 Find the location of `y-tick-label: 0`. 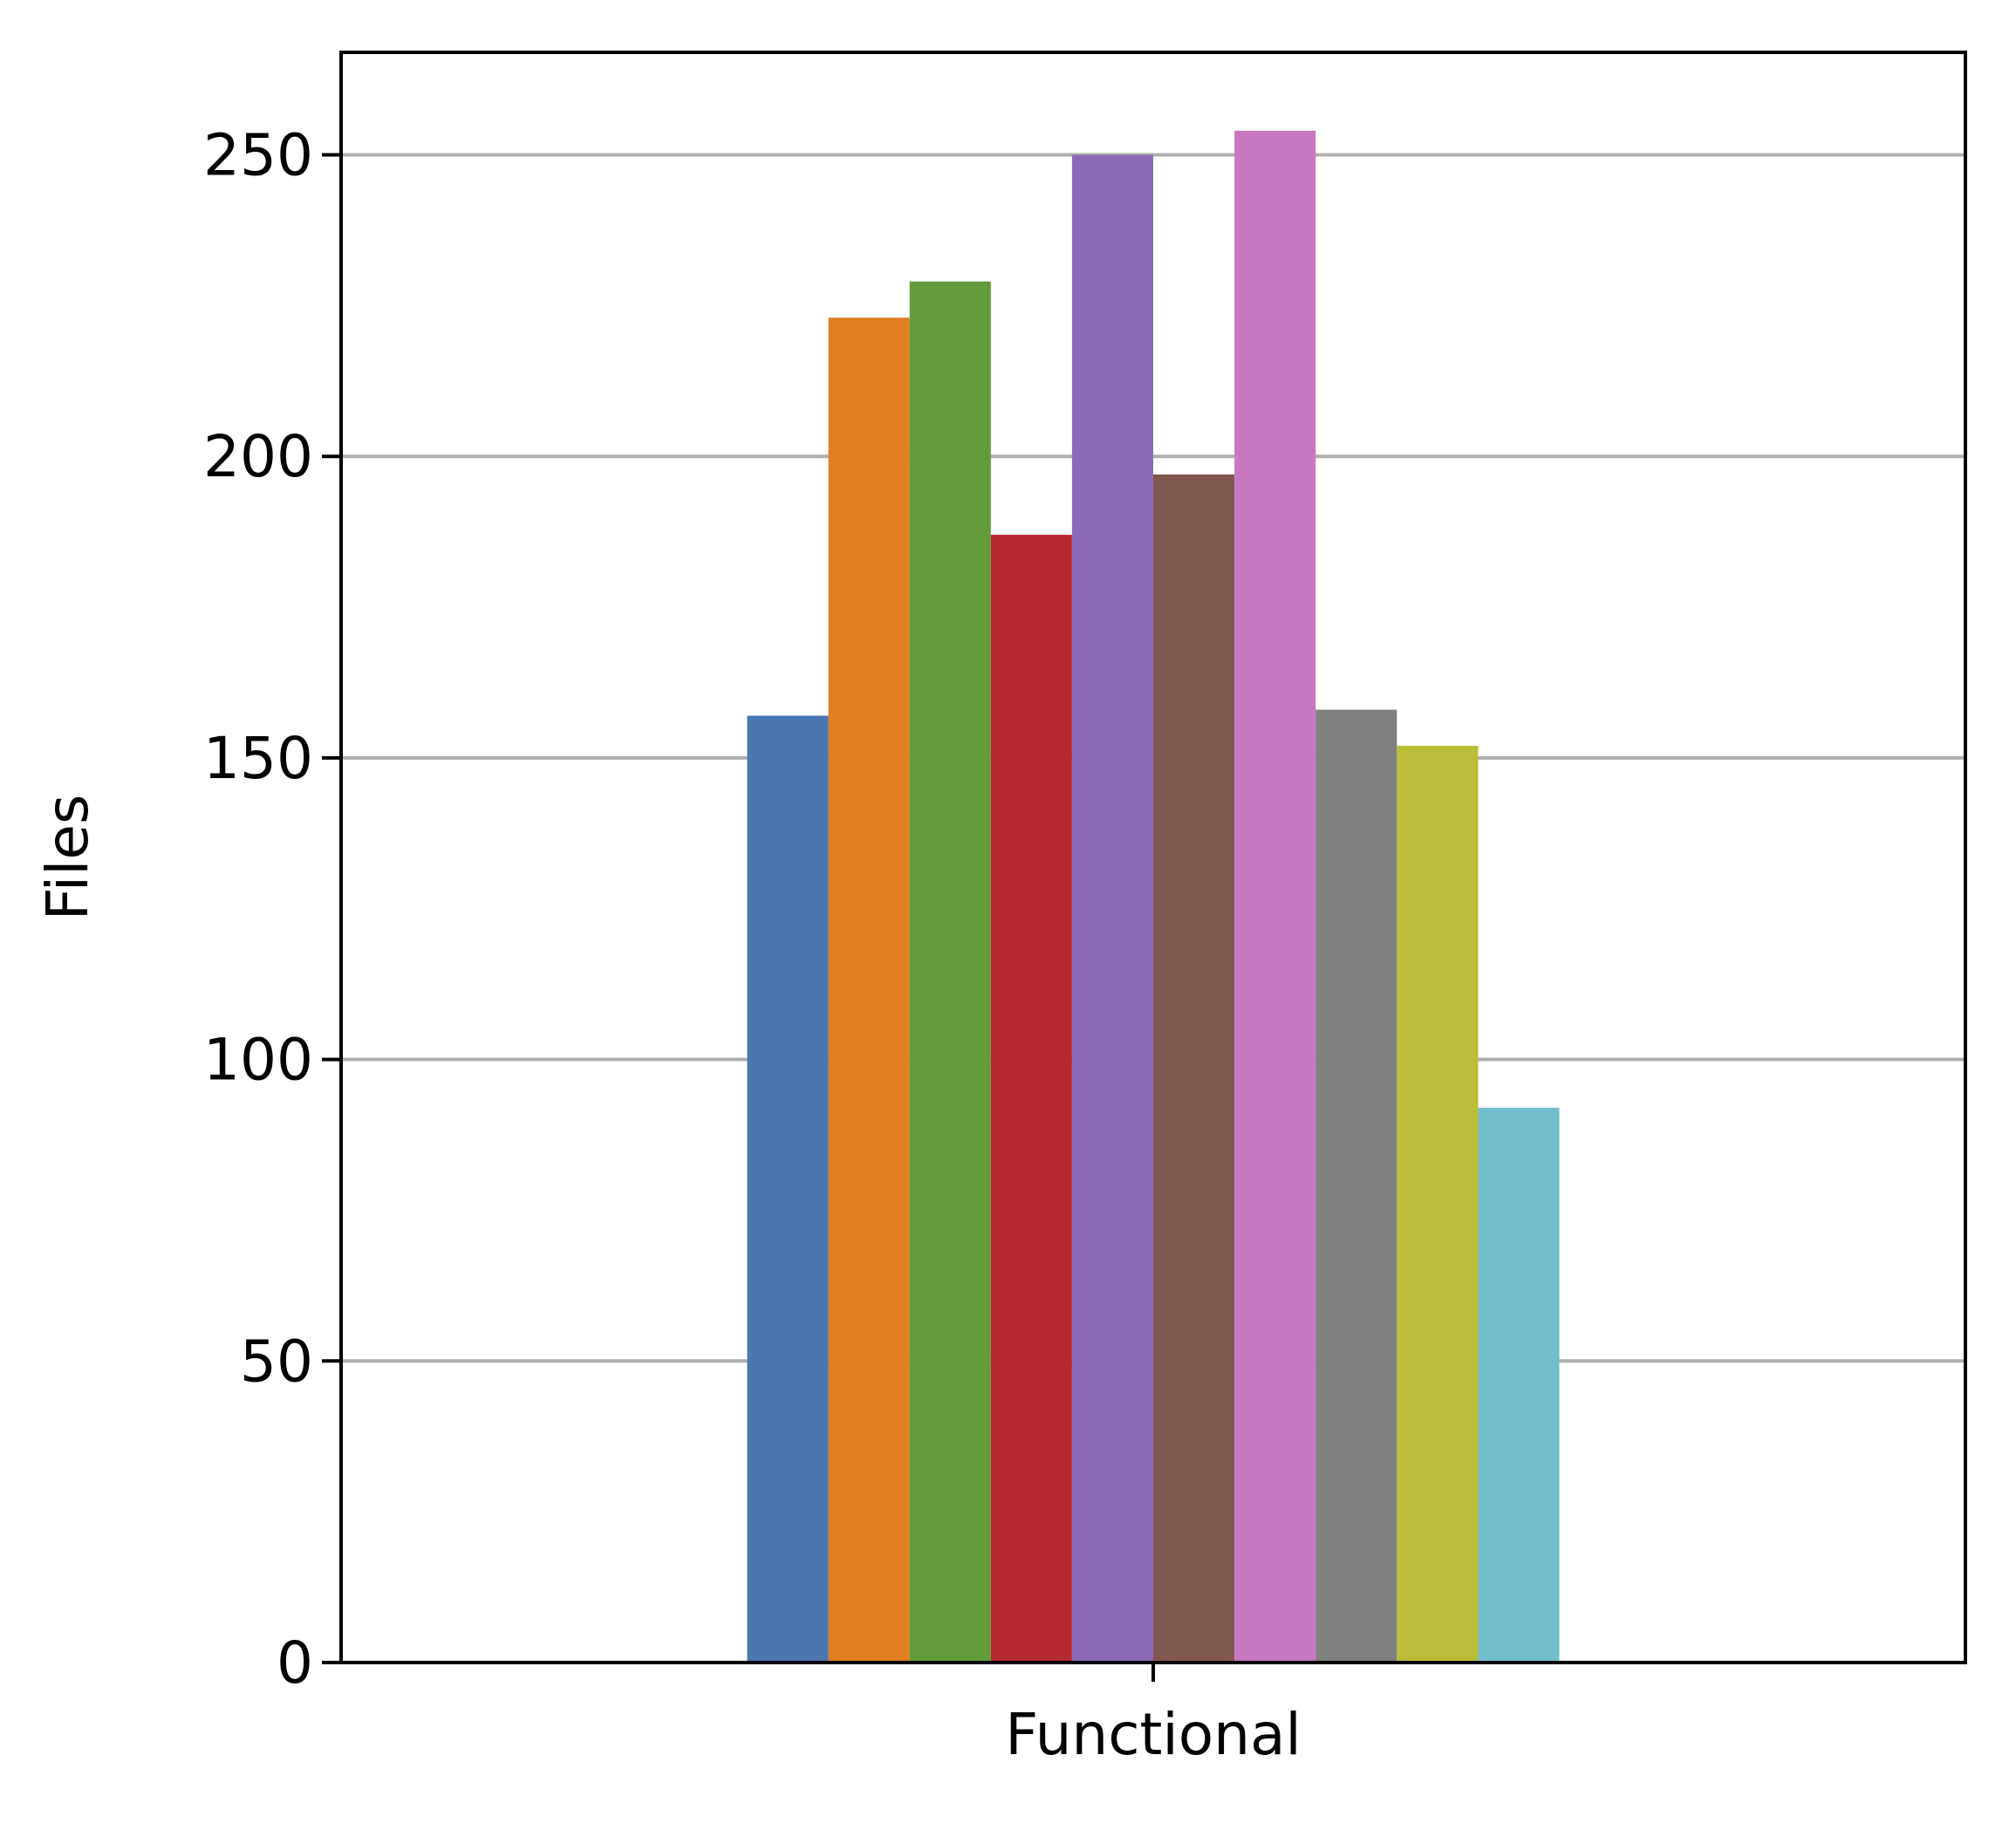

y-tick-label: 0 is located at coordinates (295, 1663).